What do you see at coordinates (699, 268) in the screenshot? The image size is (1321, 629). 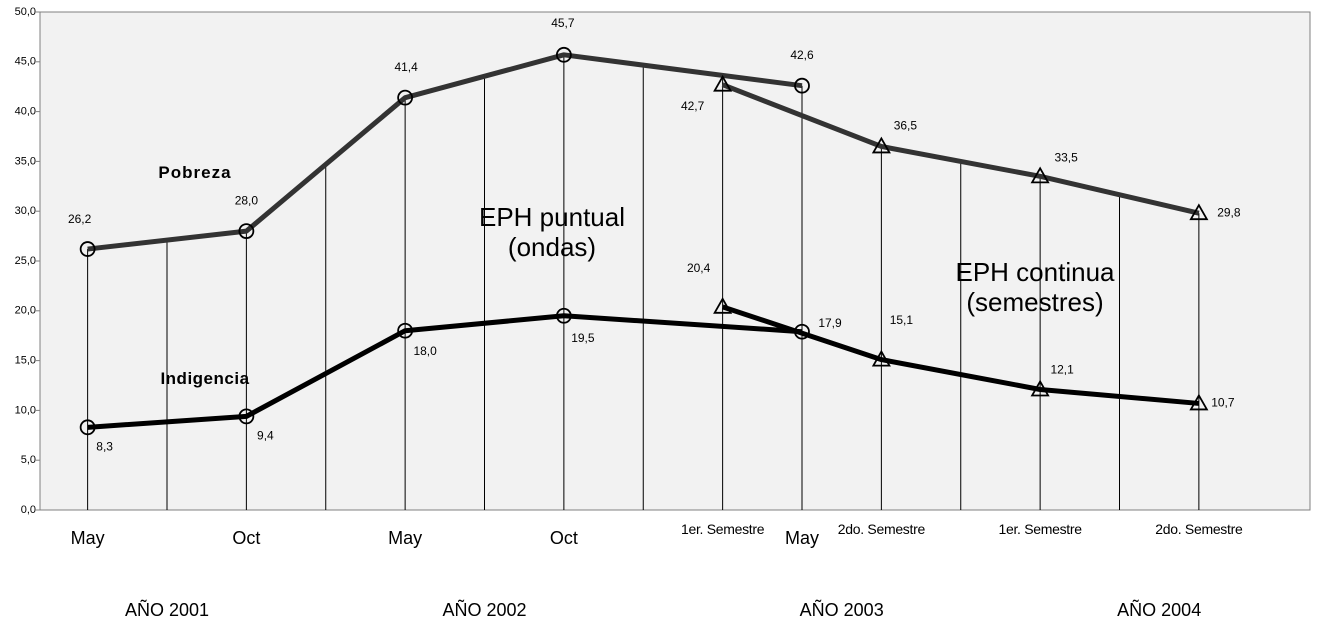 I see `value-label: 20,4` at bounding box center [699, 268].